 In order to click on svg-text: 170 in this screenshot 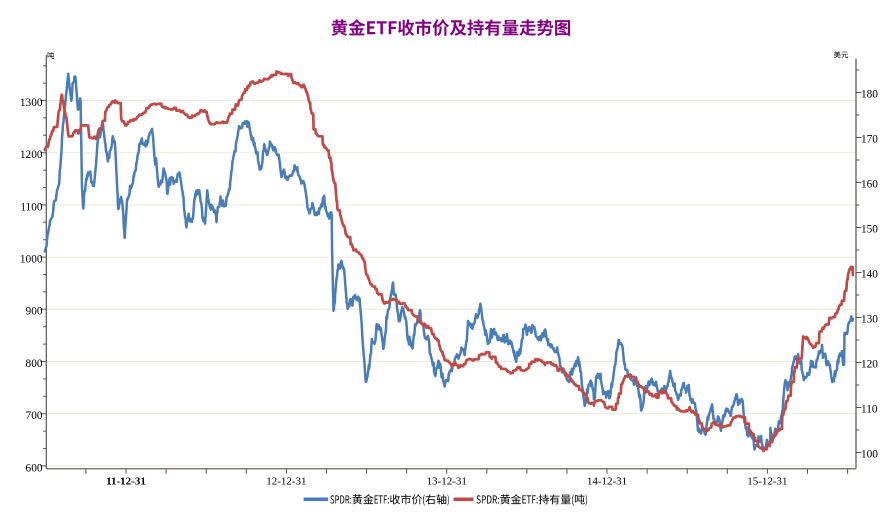, I will do `click(869, 140)`.